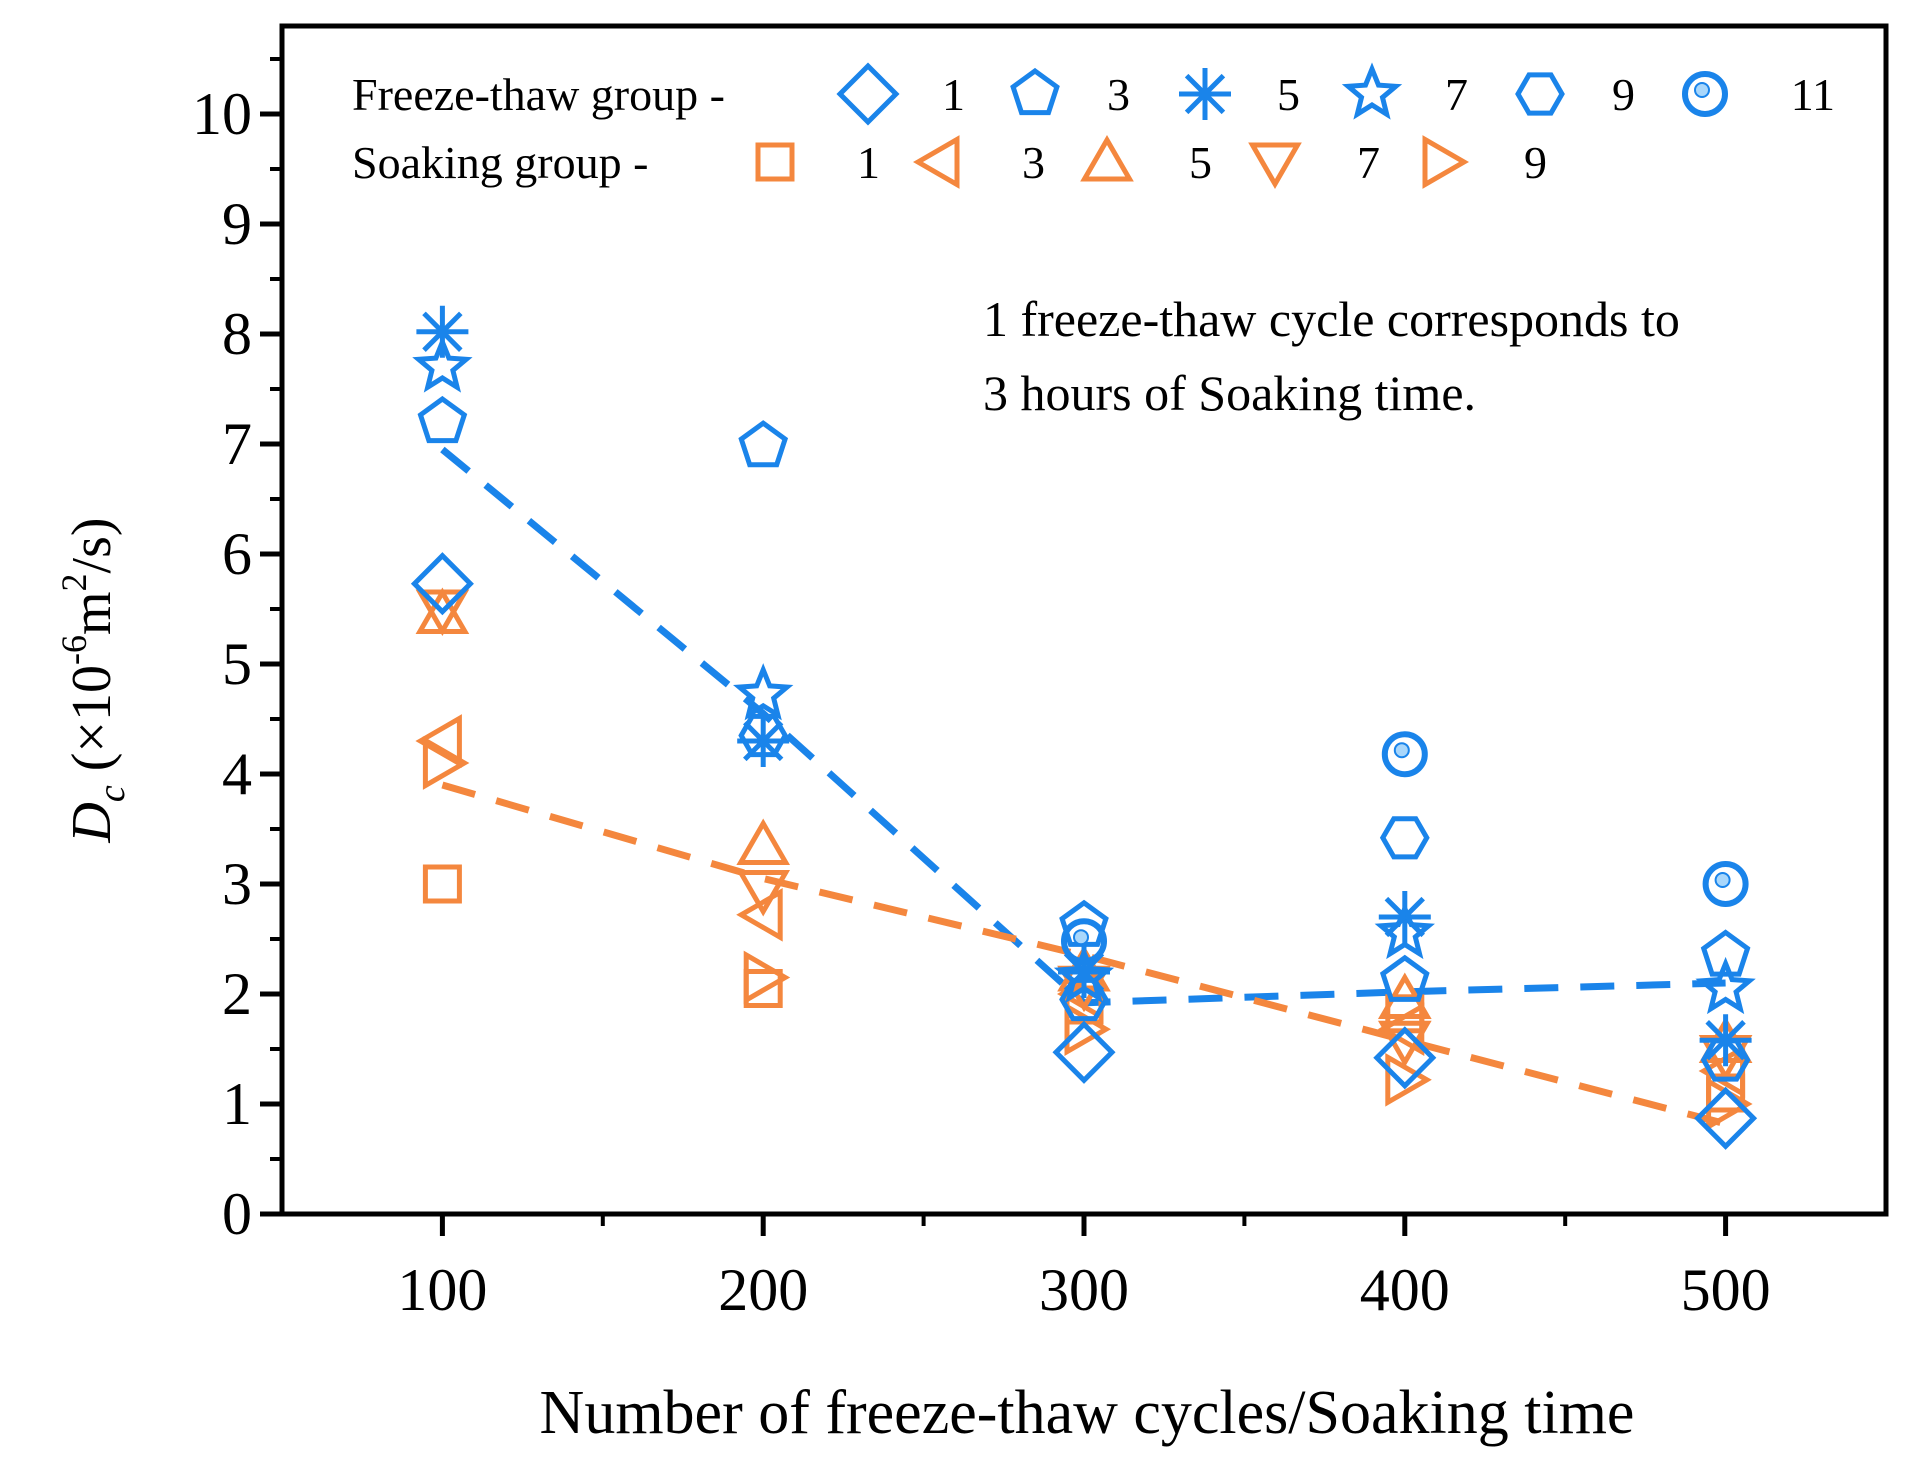 This screenshot has height=1471, width=1907. Describe the element at coordinates (868, 162) in the screenshot. I see `legend-soaking-1-label: 1` at that location.